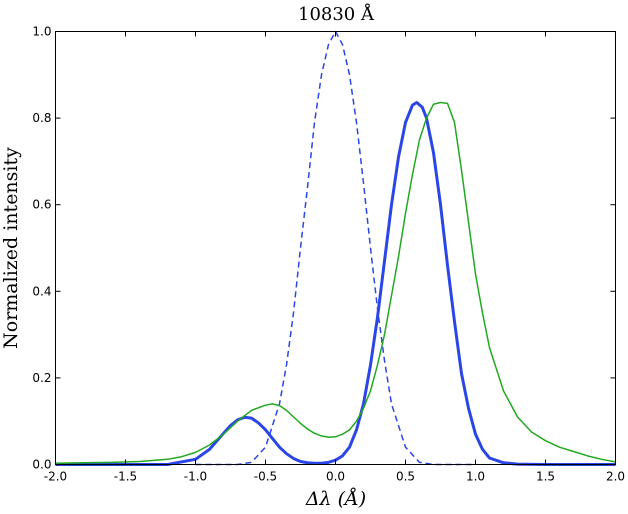 Image resolution: width=628 pixels, height=514 pixels. What do you see at coordinates (41, 205) in the screenshot?
I see `y-tick-label: 0.6` at bounding box center [41, 205].